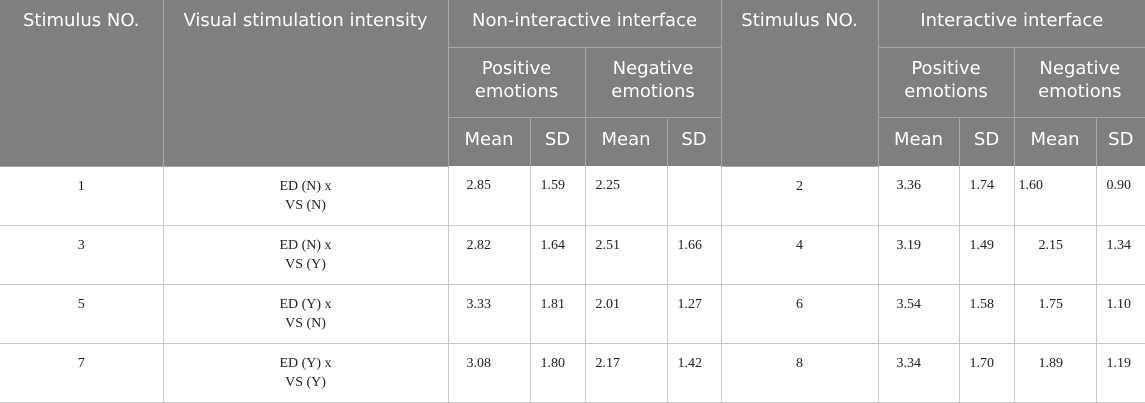 The width and height of the screenshot is (1145, 403). I want to click on cell-ni-neg-mean: 2.51, so click(625, 255).